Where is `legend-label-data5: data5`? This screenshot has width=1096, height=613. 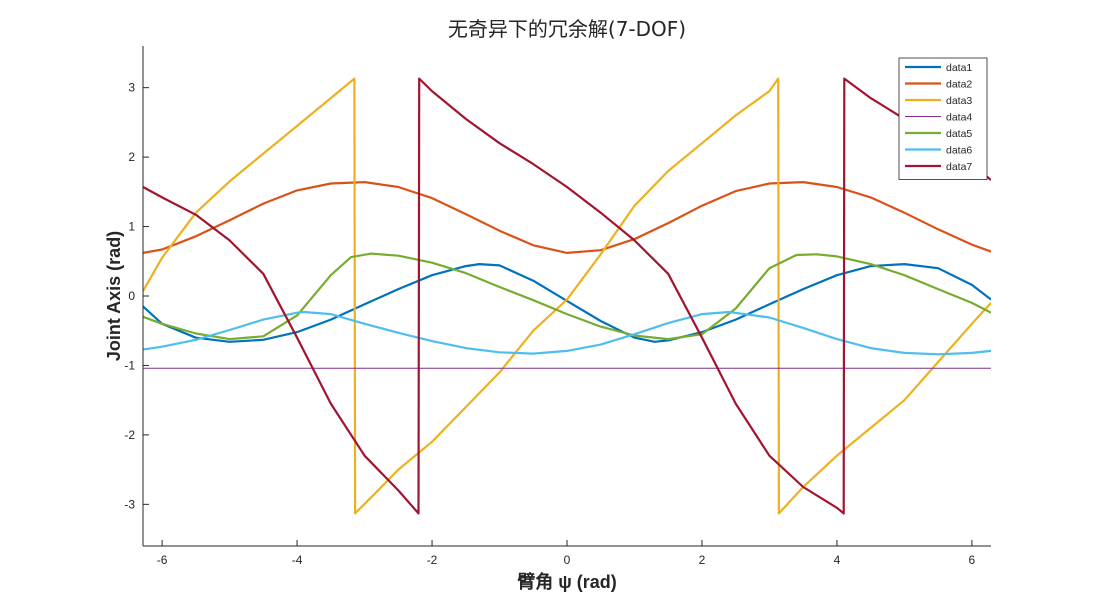 legend-label-data5: data5 is located at coordinates (959, 134).